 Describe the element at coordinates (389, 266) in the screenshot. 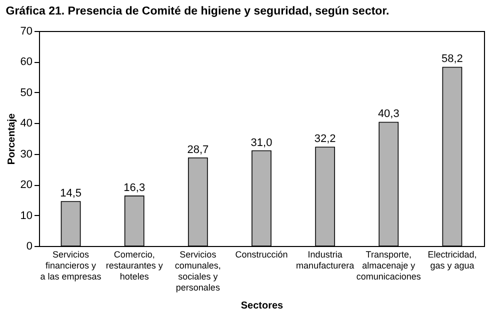

I see `x-tick-label: Transporte, almacenaje y comunicaciones` at that location.